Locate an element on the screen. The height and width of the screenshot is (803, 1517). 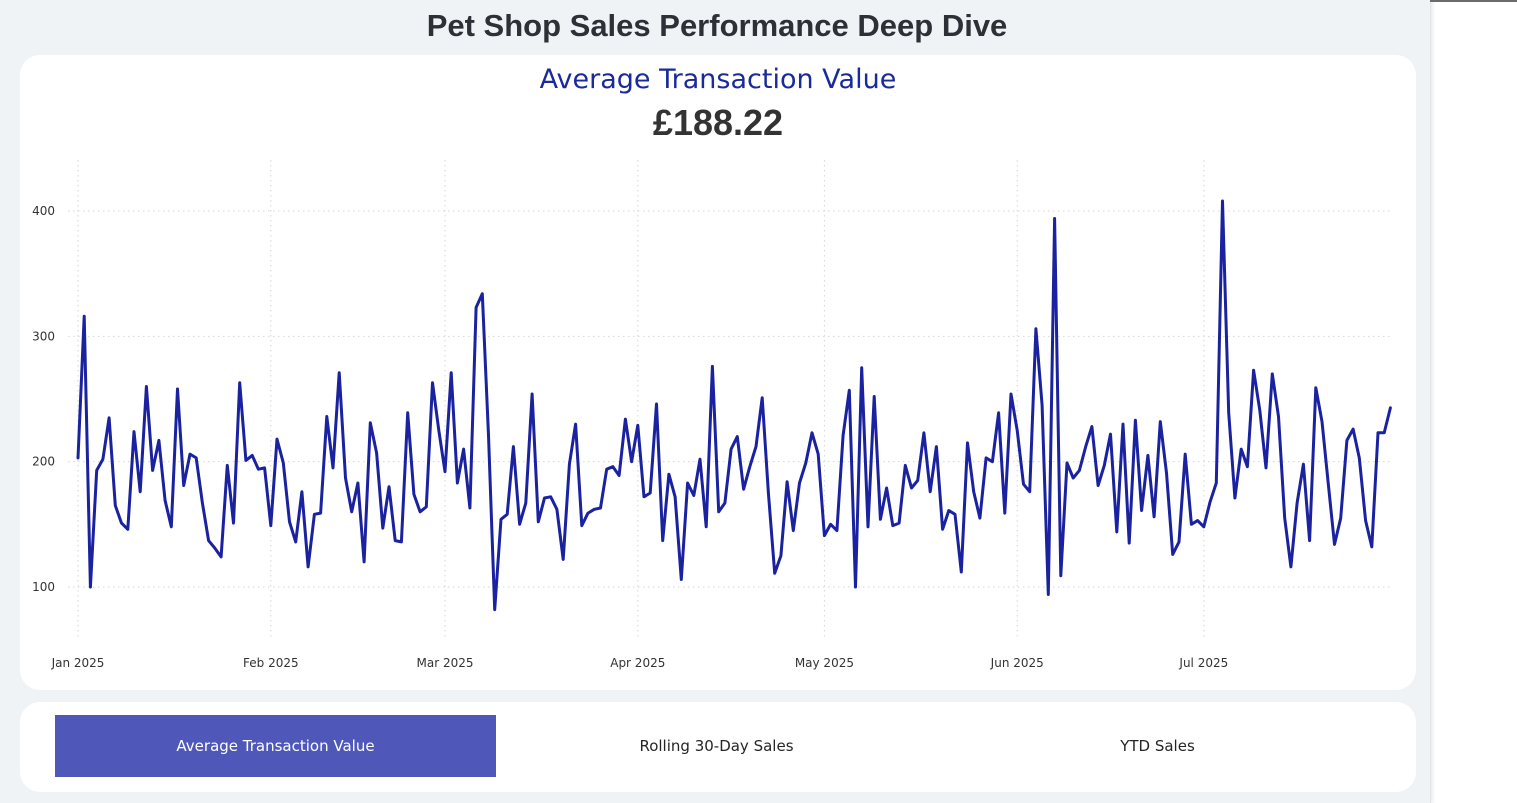
tab-rolling-30-day-sales: Rolling 30-Day Sales is located at coordinates (716, 746).